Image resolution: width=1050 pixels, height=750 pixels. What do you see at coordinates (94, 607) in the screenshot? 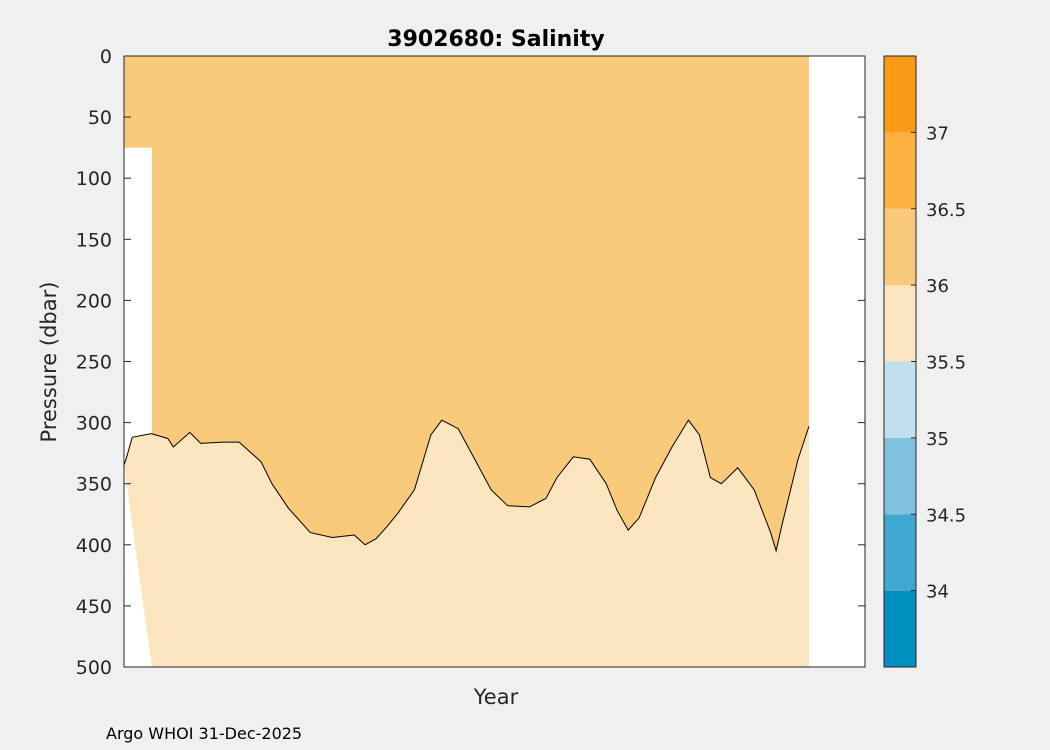
I see `y-tick-label: 450` at bounding box center [94, 607].